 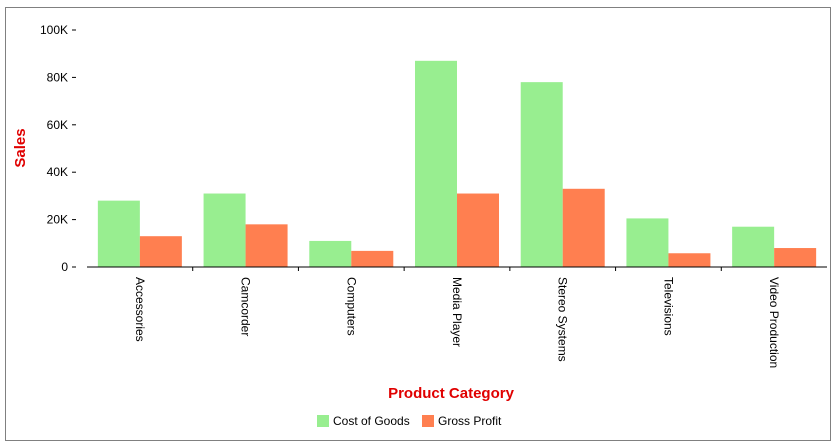 I want to click on x-tick-label: Computers, so click(x=351, y=306).